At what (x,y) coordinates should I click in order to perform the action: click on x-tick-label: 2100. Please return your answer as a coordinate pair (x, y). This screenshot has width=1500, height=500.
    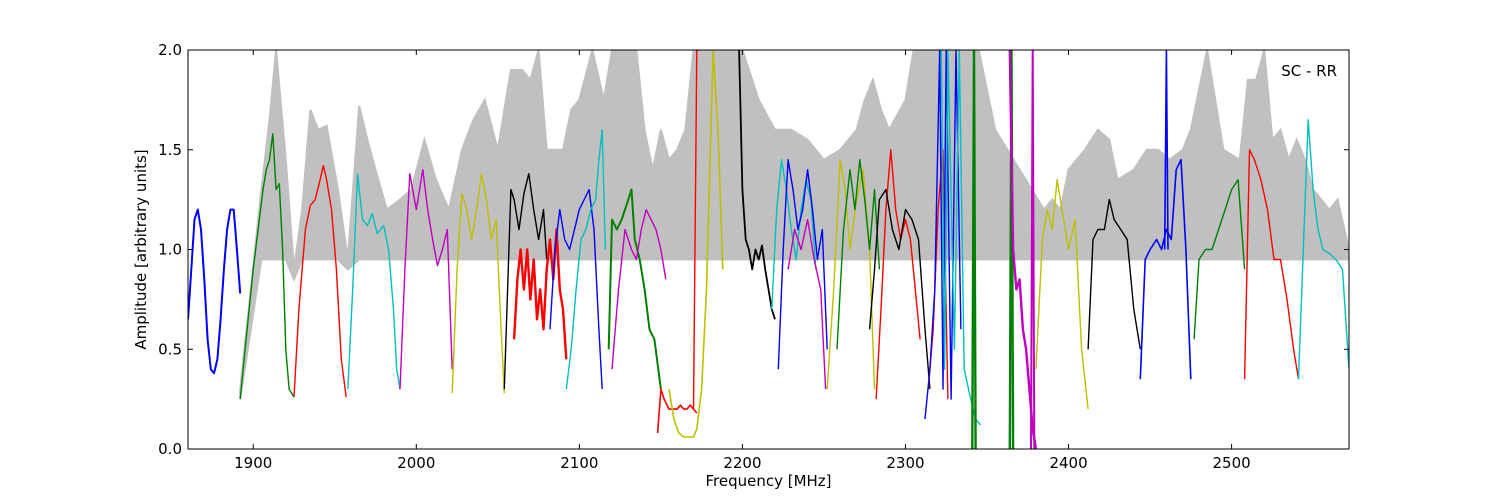
    Looking at the image, I should click on (579, 463).